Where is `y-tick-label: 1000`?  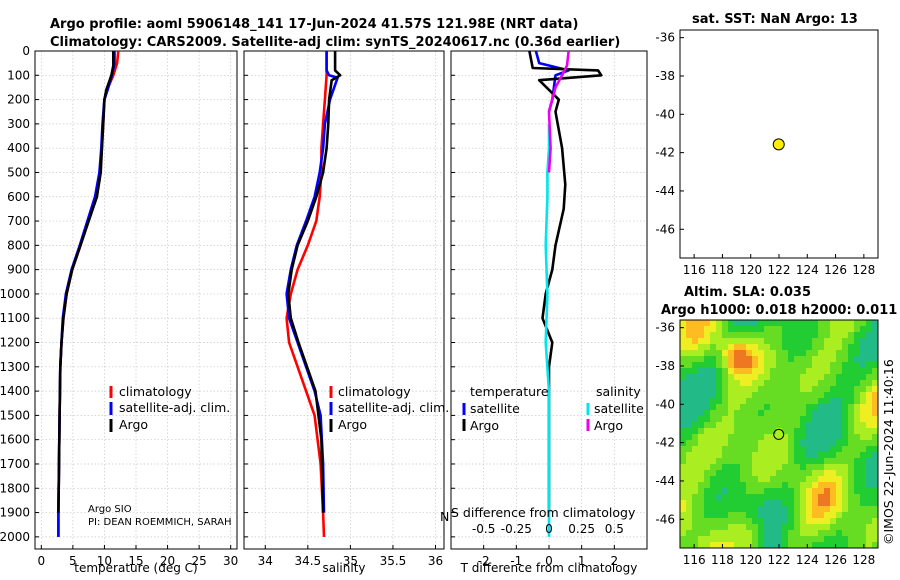
y-tick-label: 1000 is located at coordinates (15, 294).